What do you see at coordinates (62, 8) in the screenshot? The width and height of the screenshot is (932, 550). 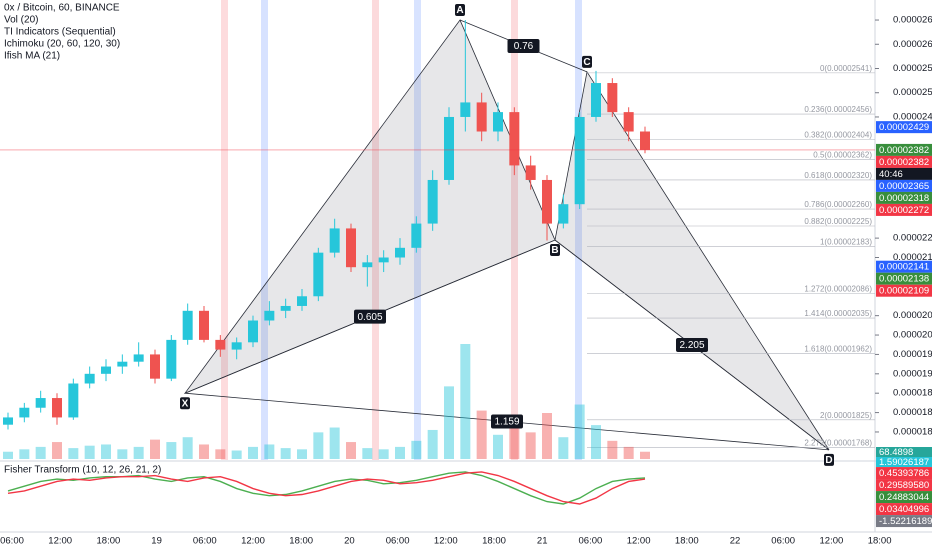 I see `legend-item: 0x / Bitcoin, 60, BINANCE` at bounding box center [62, 8].